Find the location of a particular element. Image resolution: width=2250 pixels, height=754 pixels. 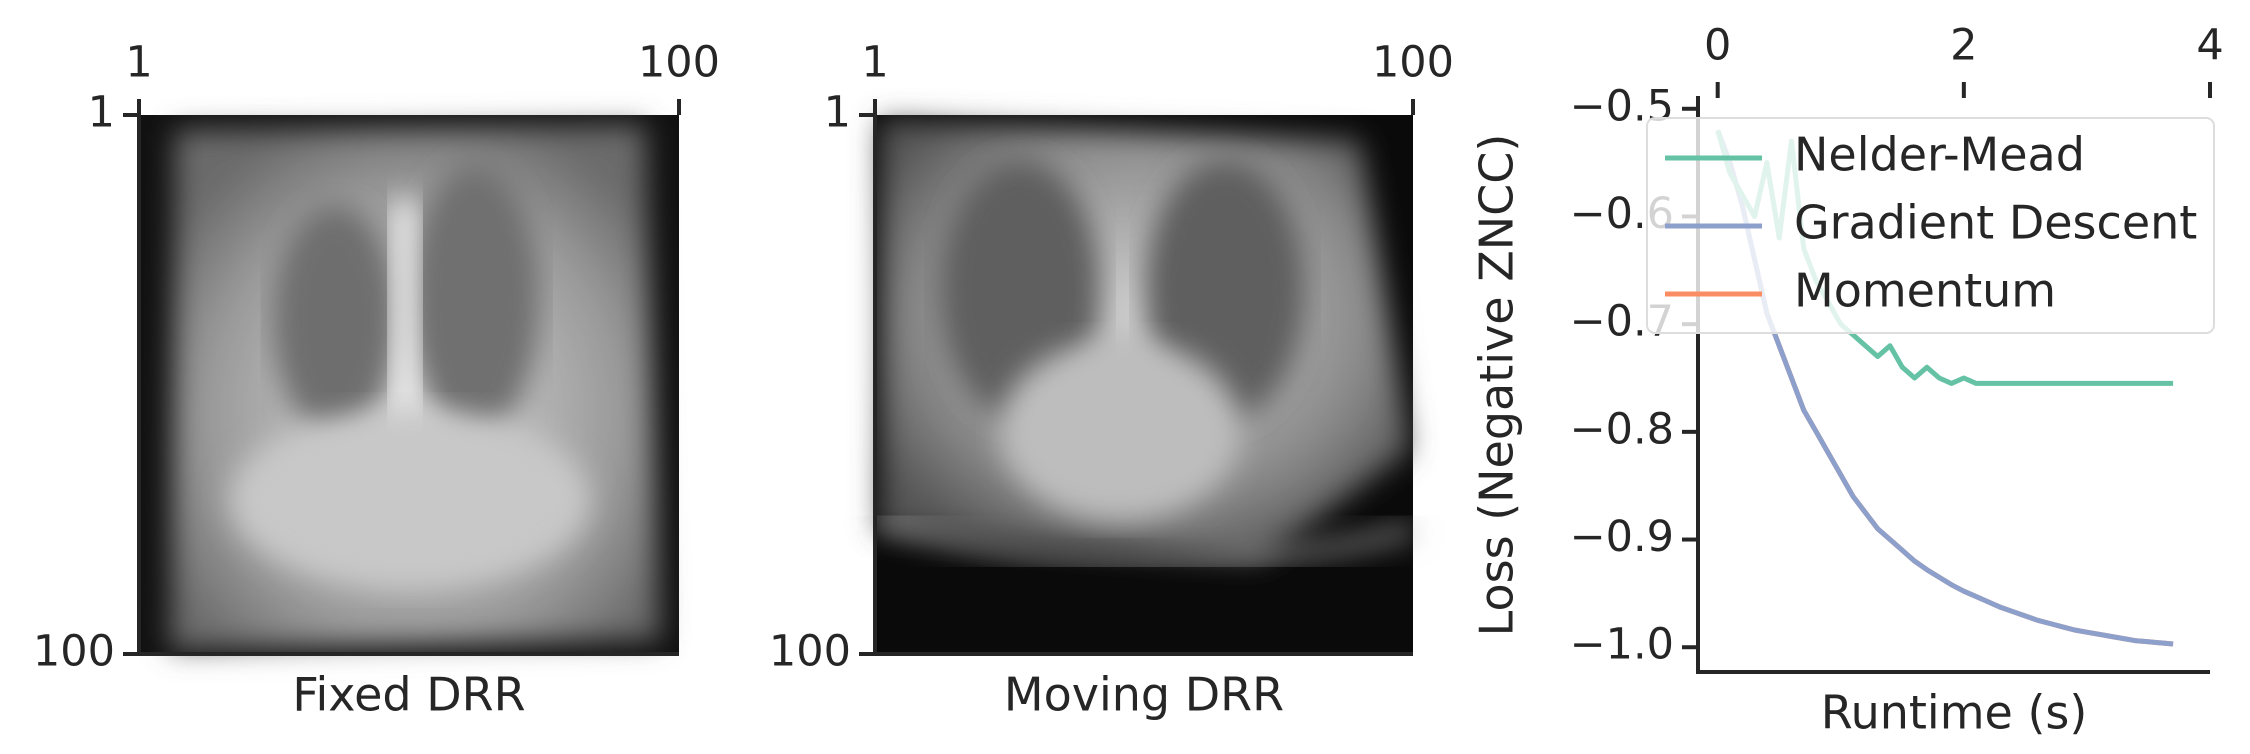

legend-label: Nelder-Mead is located at coordinates (1939, 155).